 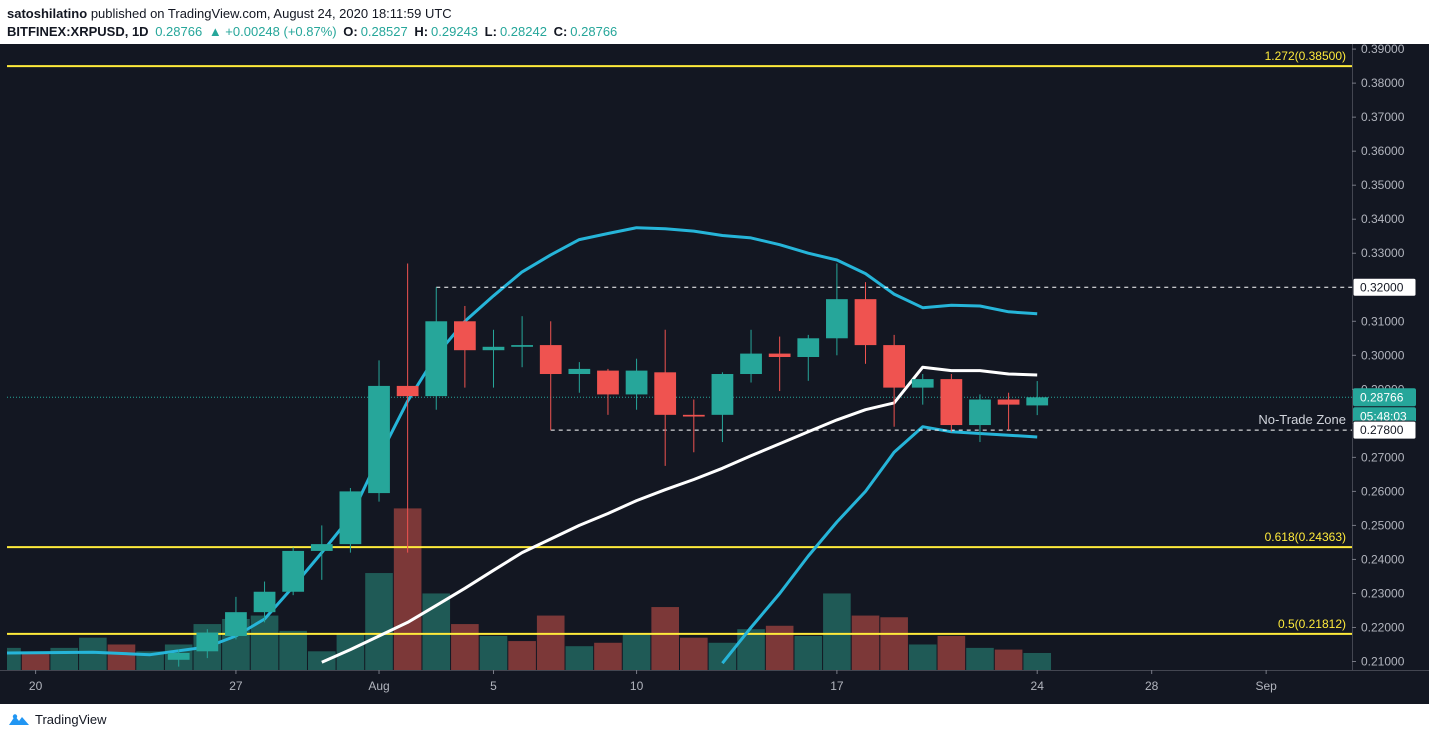 I want to click on price-tag-label: 0.32000, so click(x=1382, y=287).